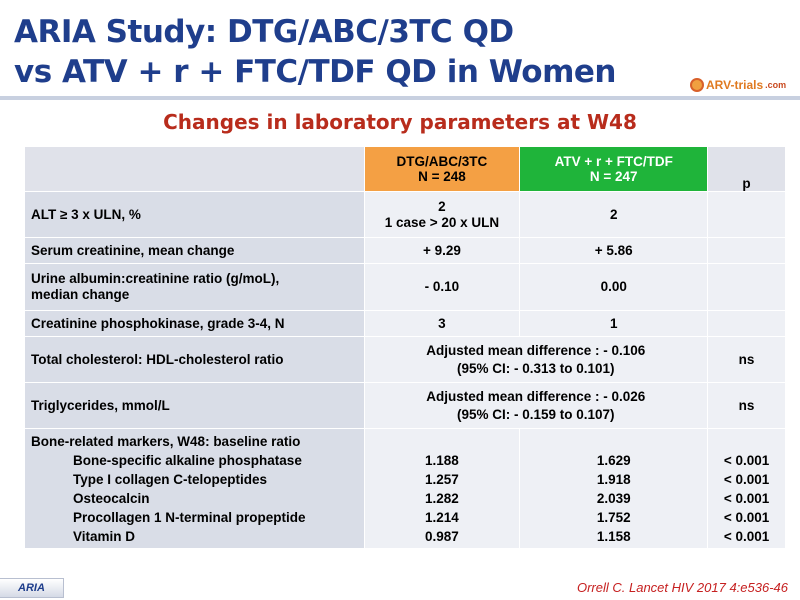  Describe the element at coordinates (613, 517) in the screenshot. I see `bone-atv-value: 1.752` at that location.